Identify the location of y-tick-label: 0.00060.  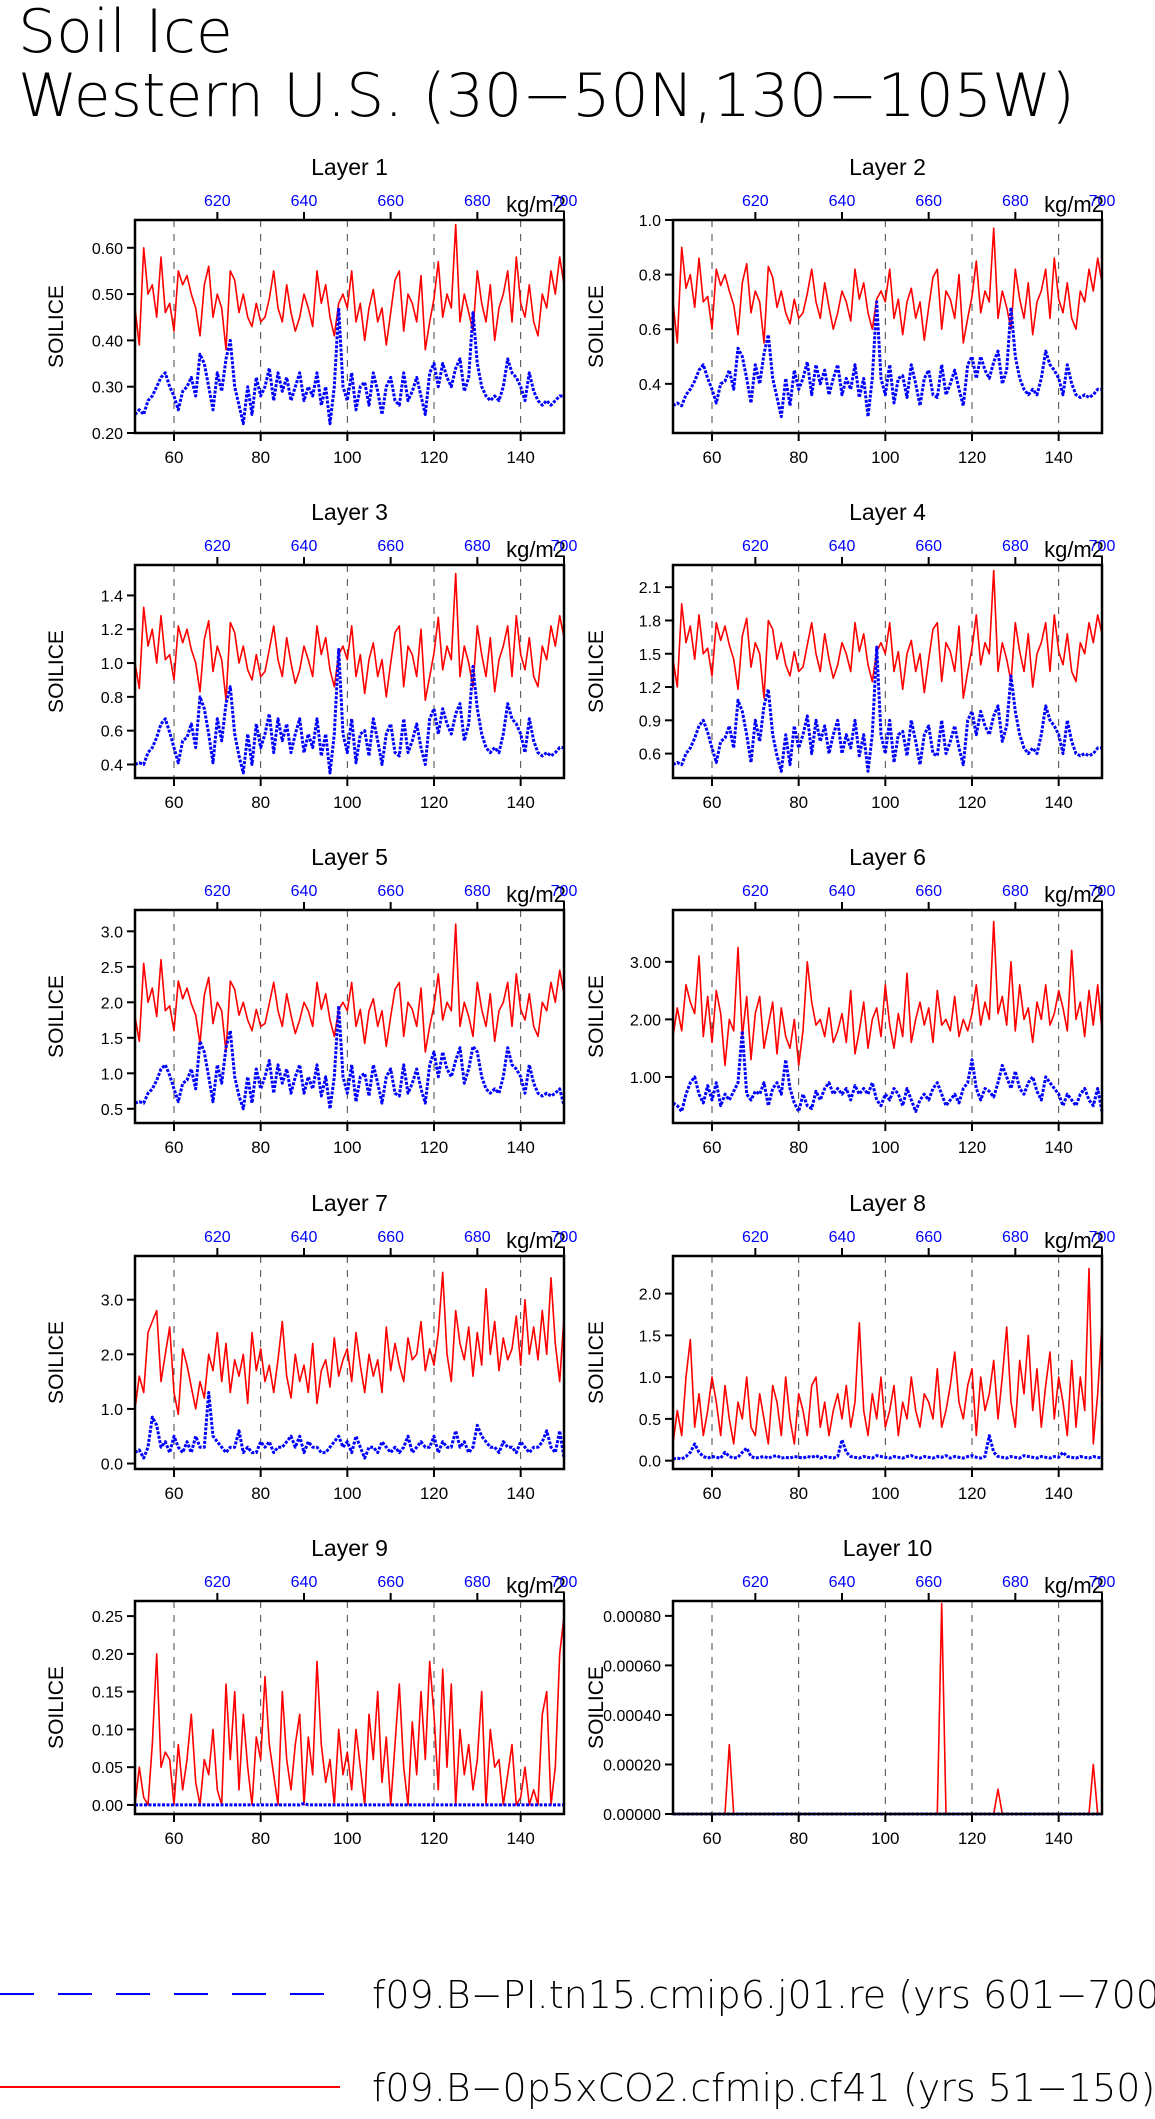
(632, 1666).